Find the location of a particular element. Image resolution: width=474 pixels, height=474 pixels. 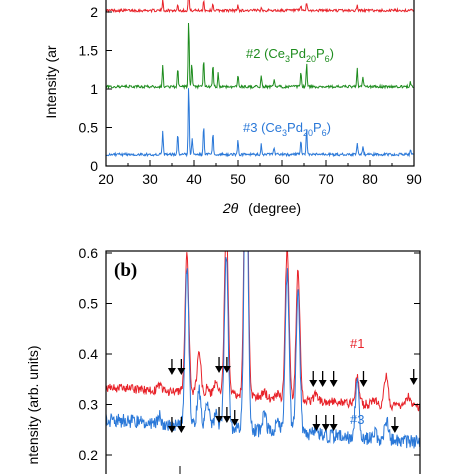

panel-a-x-tick-label: 20 is located at coordinates (106, 179).